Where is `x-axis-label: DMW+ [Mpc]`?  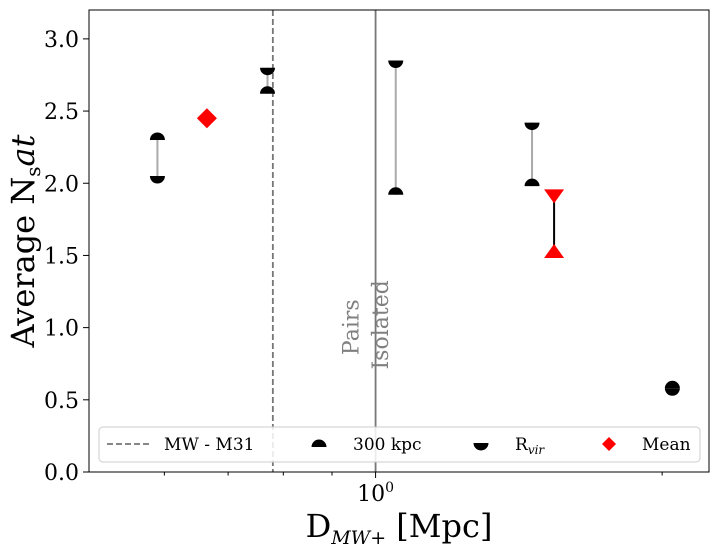 x-axis-label: DMW+ [Mpc] is located at coordinates (399, 528).